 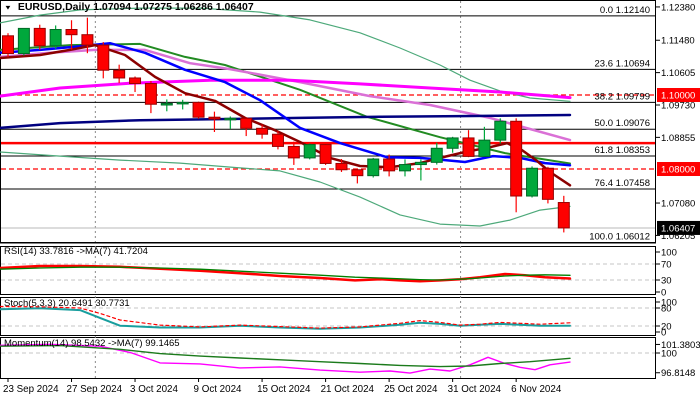 I want to click on svg-text: 1.10000, so click(x=678, y=96).